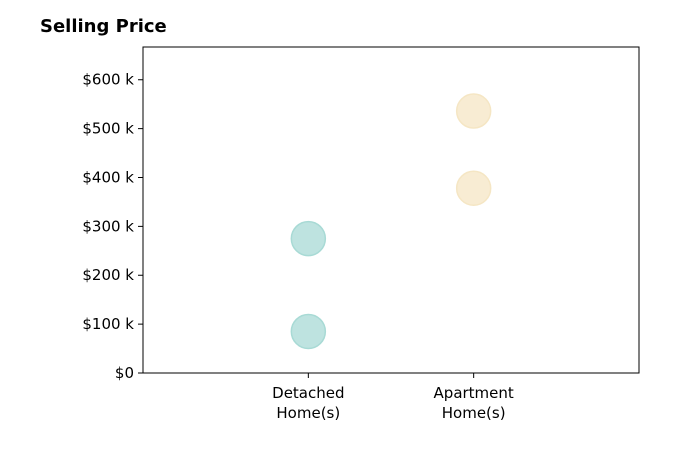 The height and width of the screenshot is (462, 679). Describe the element at coordinates (124, 373) in the screenshot. I see `y-tick-label: $0` at that location.